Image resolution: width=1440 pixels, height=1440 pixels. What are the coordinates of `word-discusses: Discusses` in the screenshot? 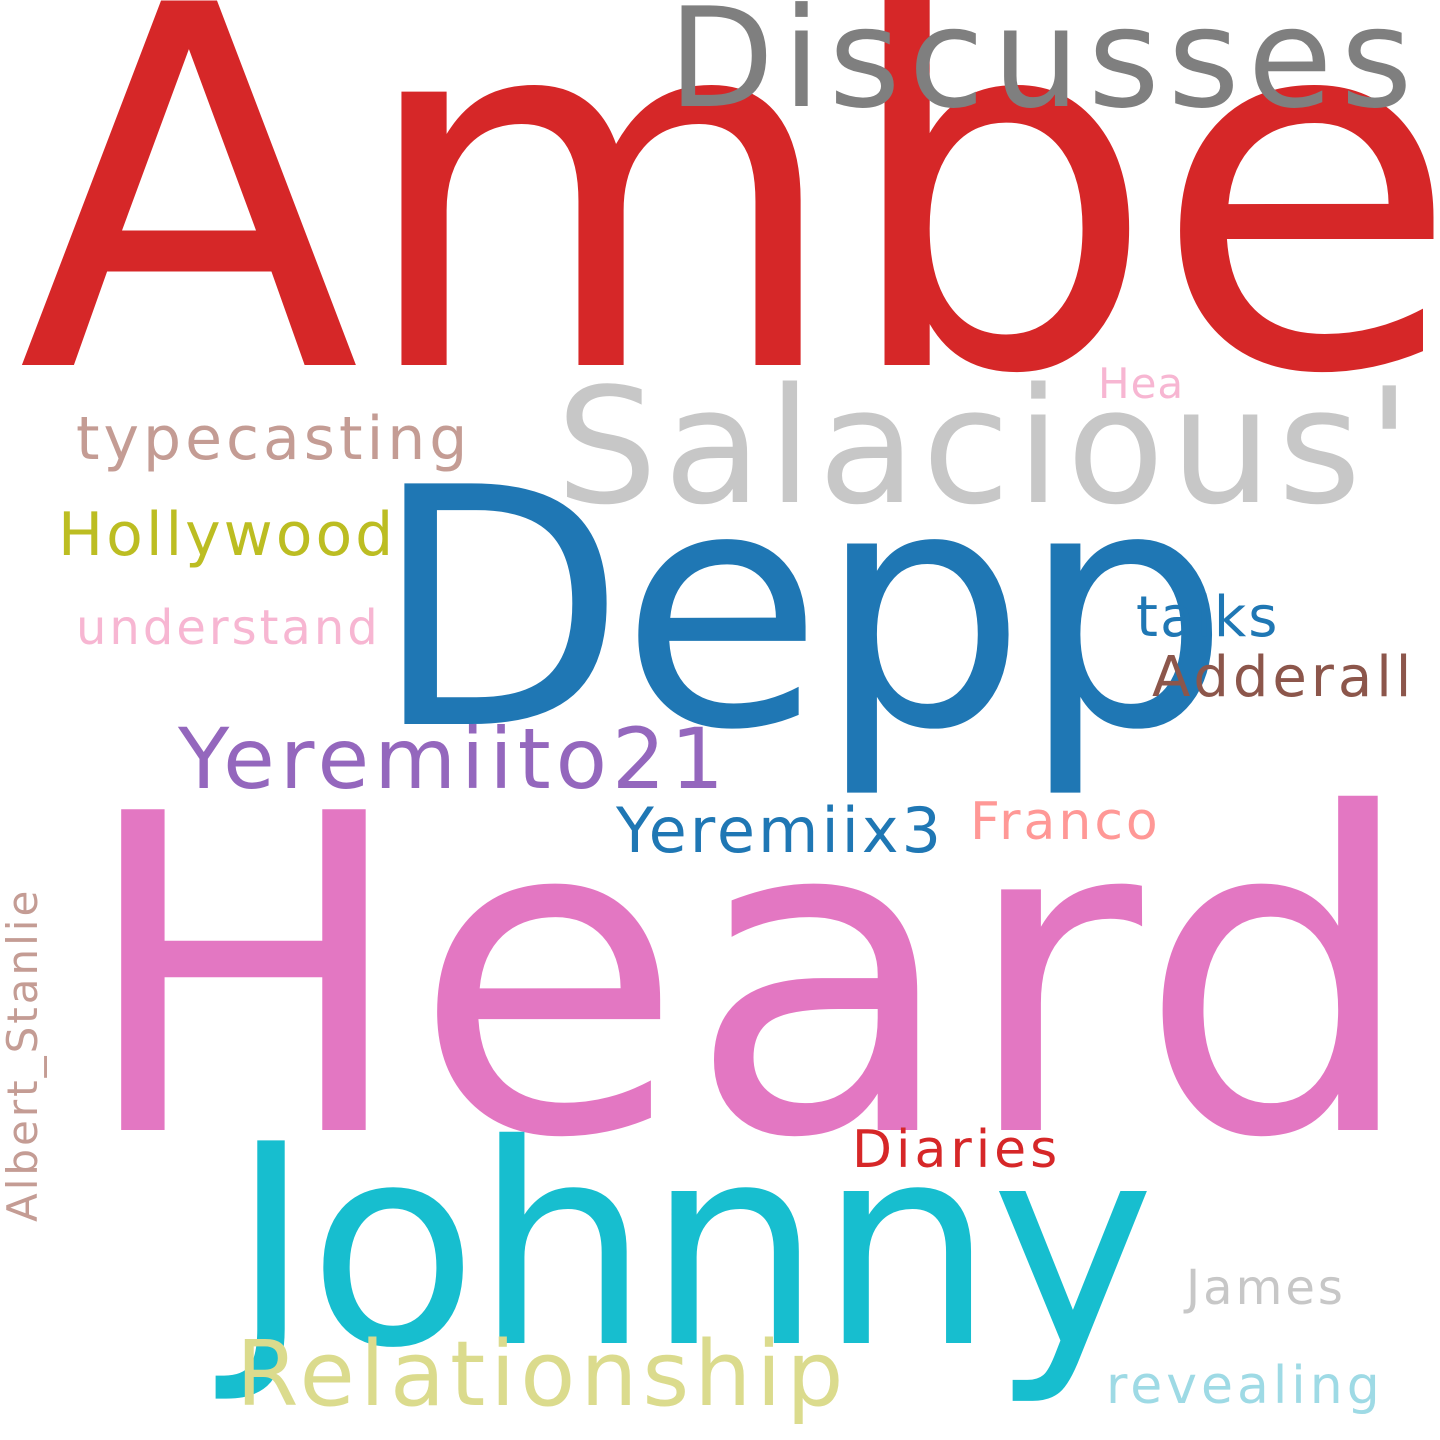 It's located at (1044, 69).